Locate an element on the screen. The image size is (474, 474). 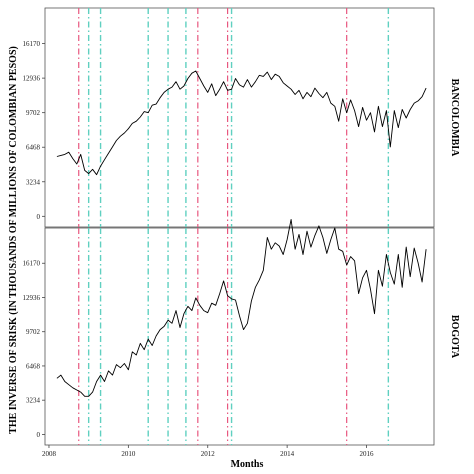
strip-label-bancolombia: BANCOLOMBIA is located at coordinates (454, 118).